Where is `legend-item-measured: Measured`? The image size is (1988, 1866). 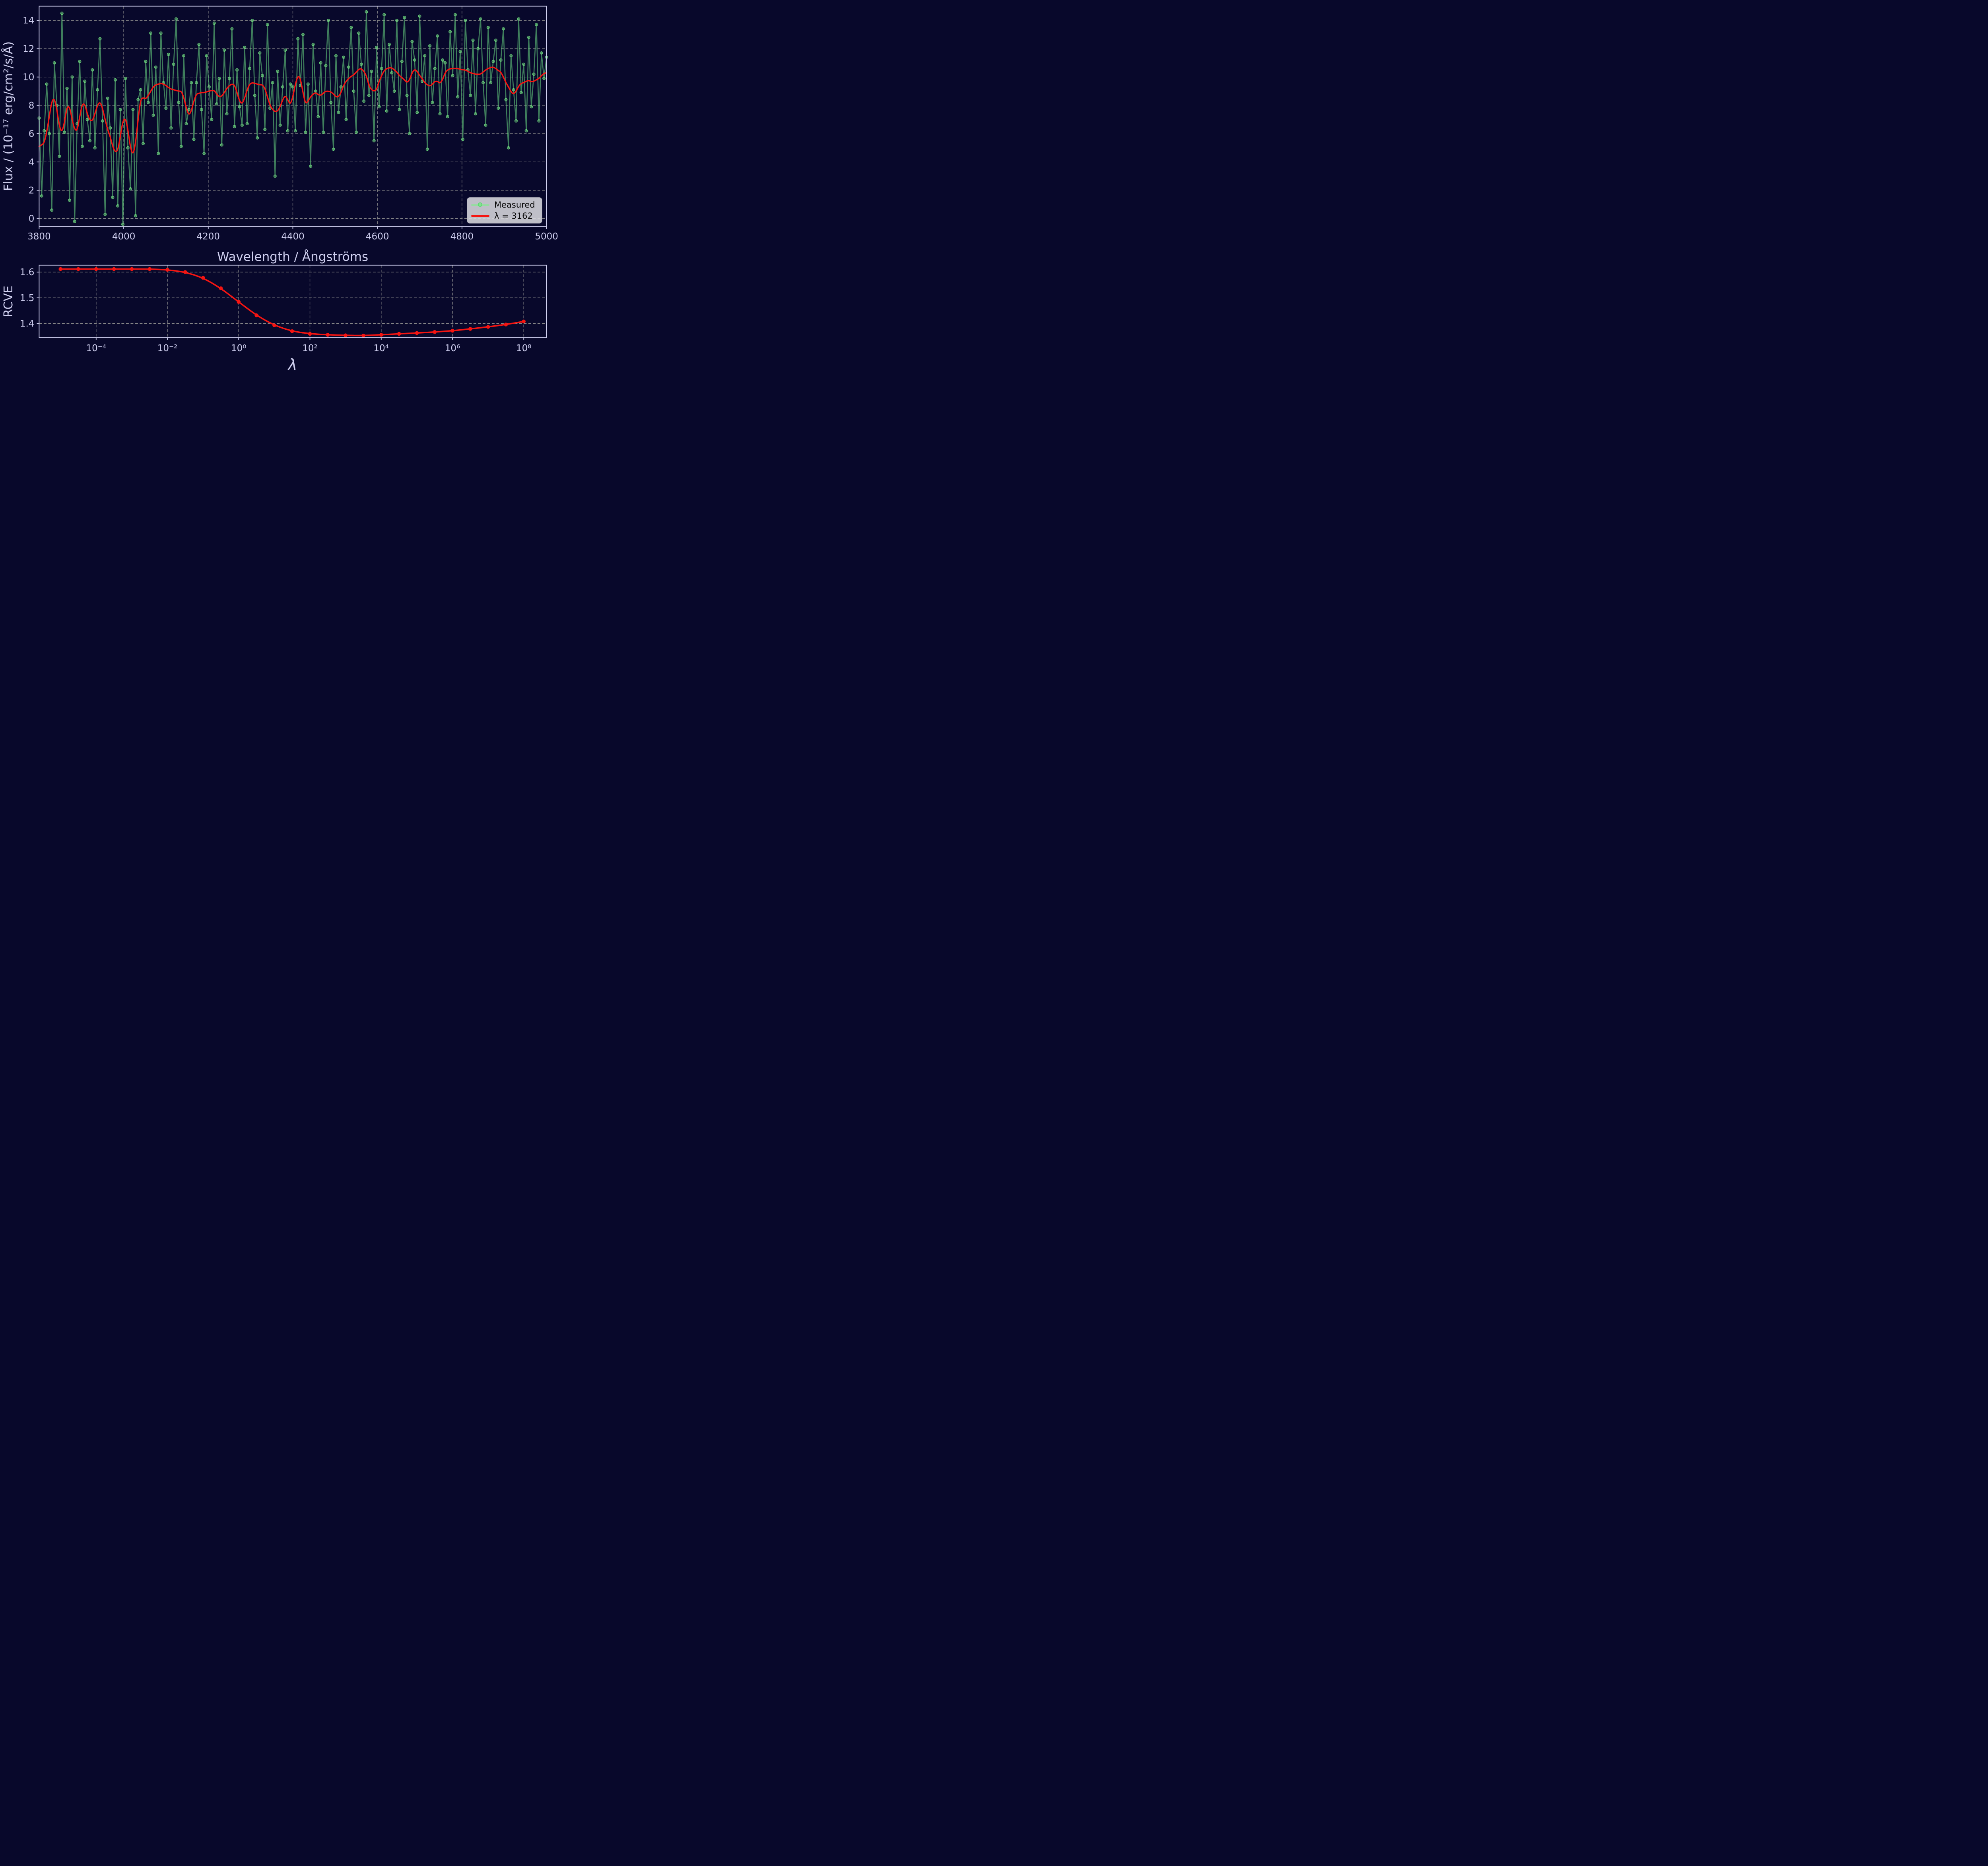 legend-item-measured: Measured is located at coordinates (504, 205).